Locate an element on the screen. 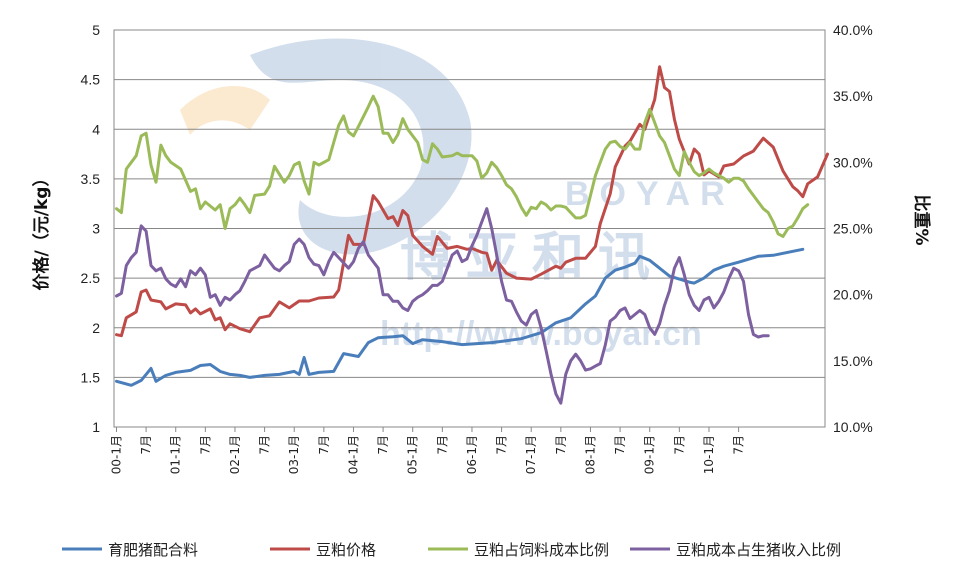 The width and height of the screenshot is (961, 579). y-left-tick-label: 1.5 is located at coordinates (91, 377).